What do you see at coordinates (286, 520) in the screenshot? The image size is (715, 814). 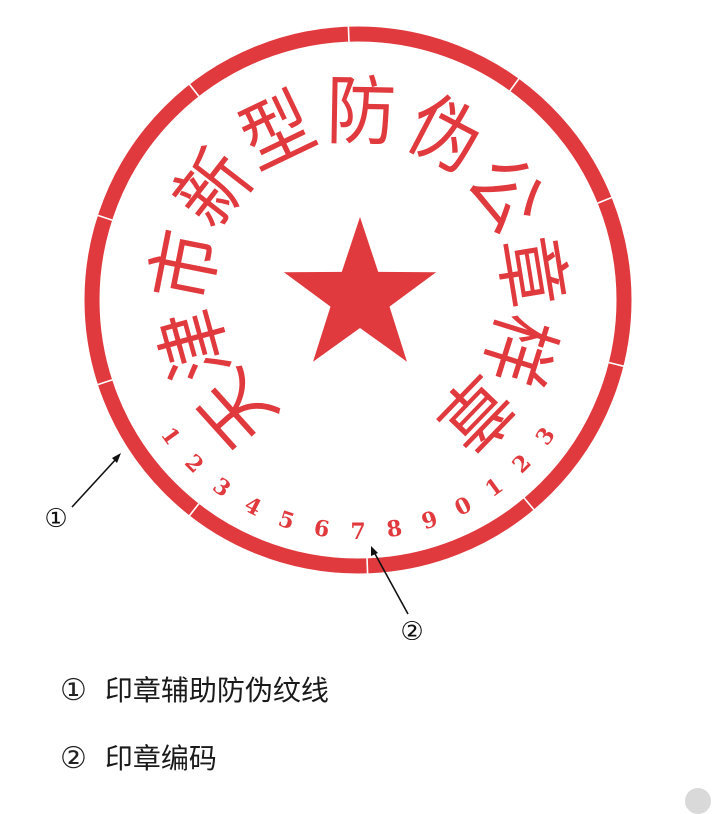 I see `seal-serial-digit: 5` at bounding box center [286, 520].